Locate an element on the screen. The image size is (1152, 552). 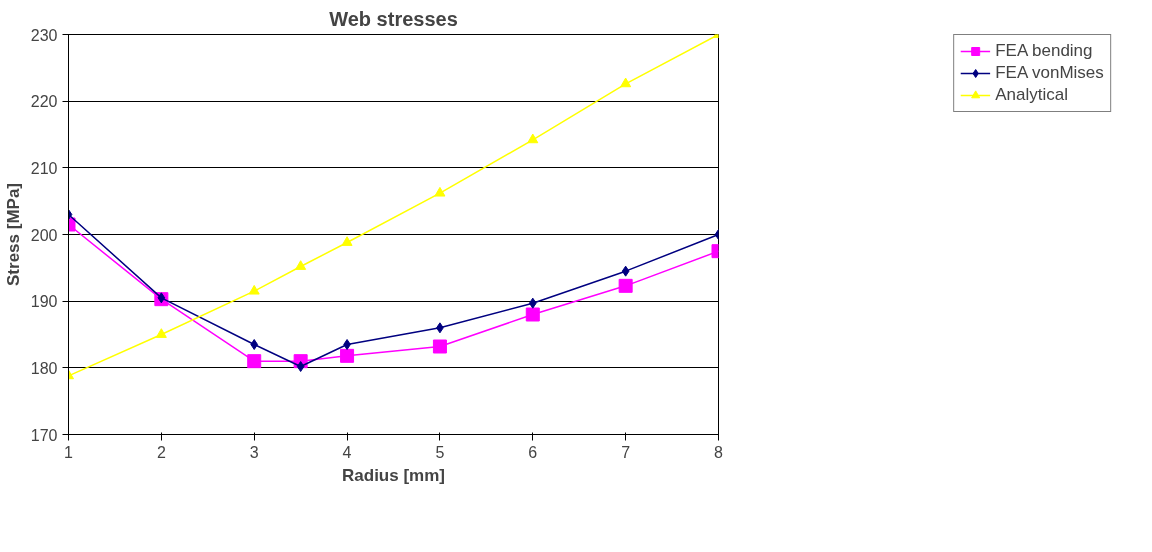
x-tick-label: 6 is located at coordinates (533, 452).